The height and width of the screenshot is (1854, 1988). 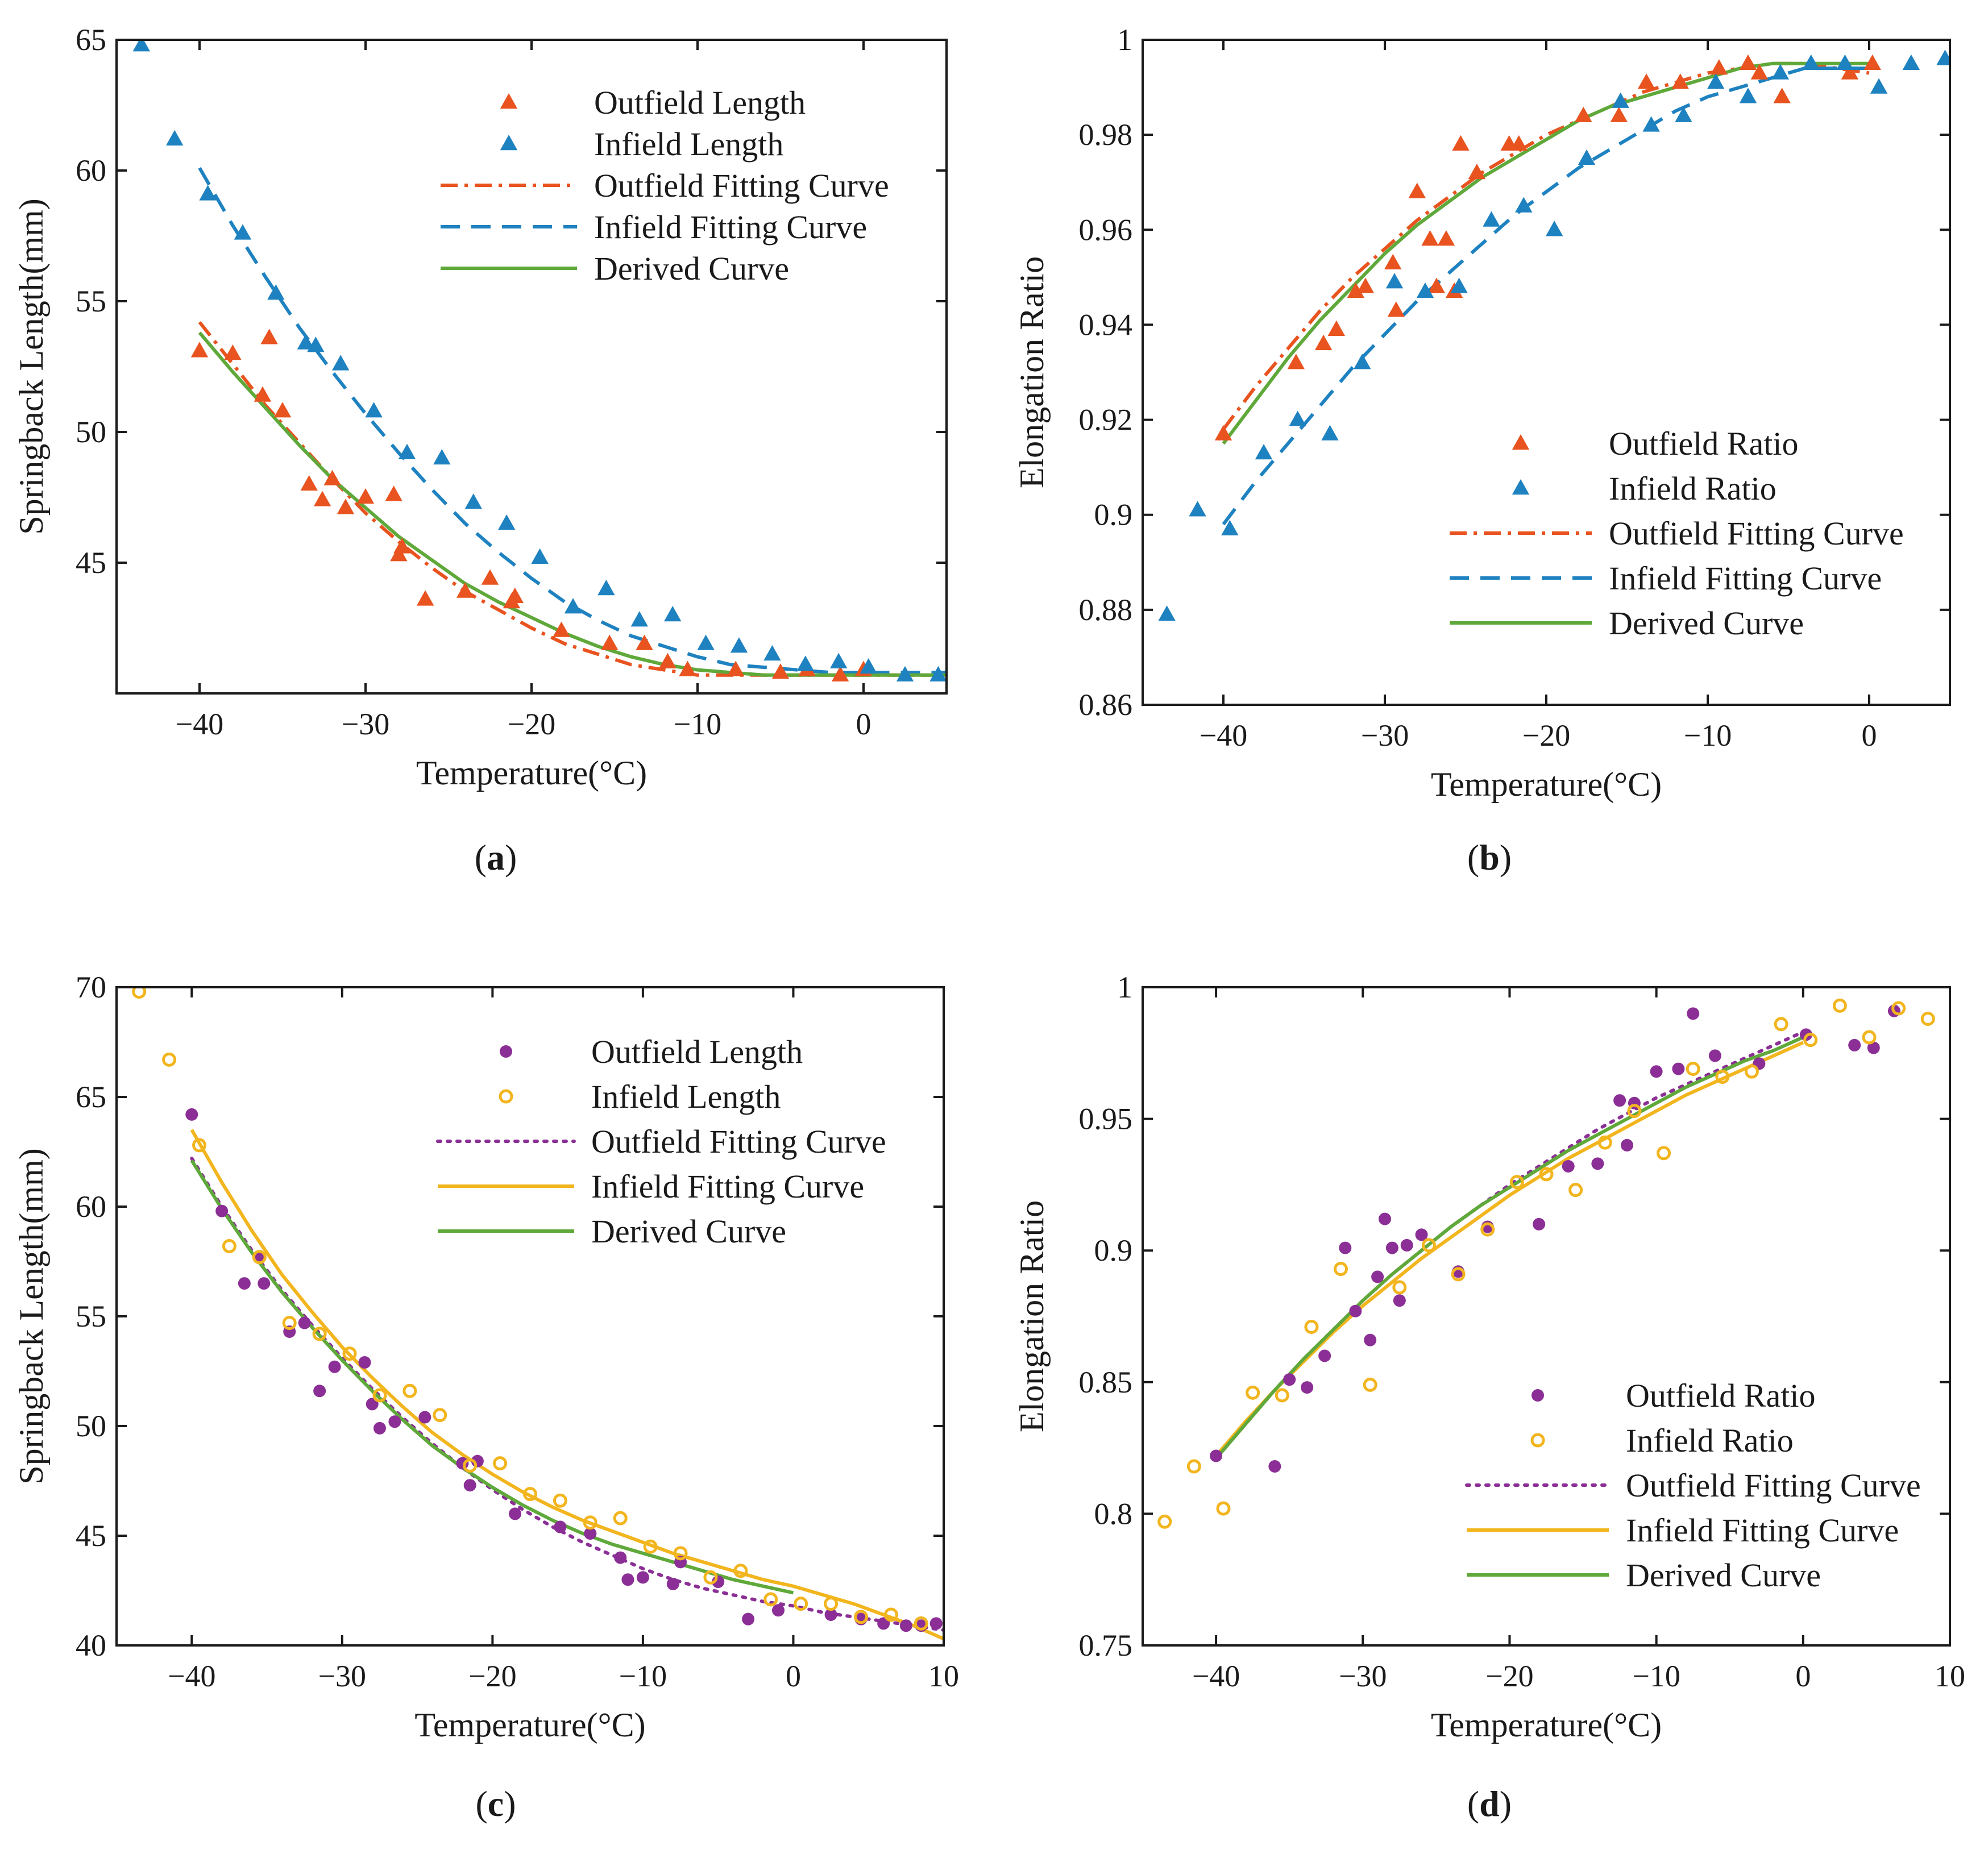 What do you see at coordinates (496, 857) in the screenshot?
I see `panel-caption: (a)` at bounding box center [496, 857].